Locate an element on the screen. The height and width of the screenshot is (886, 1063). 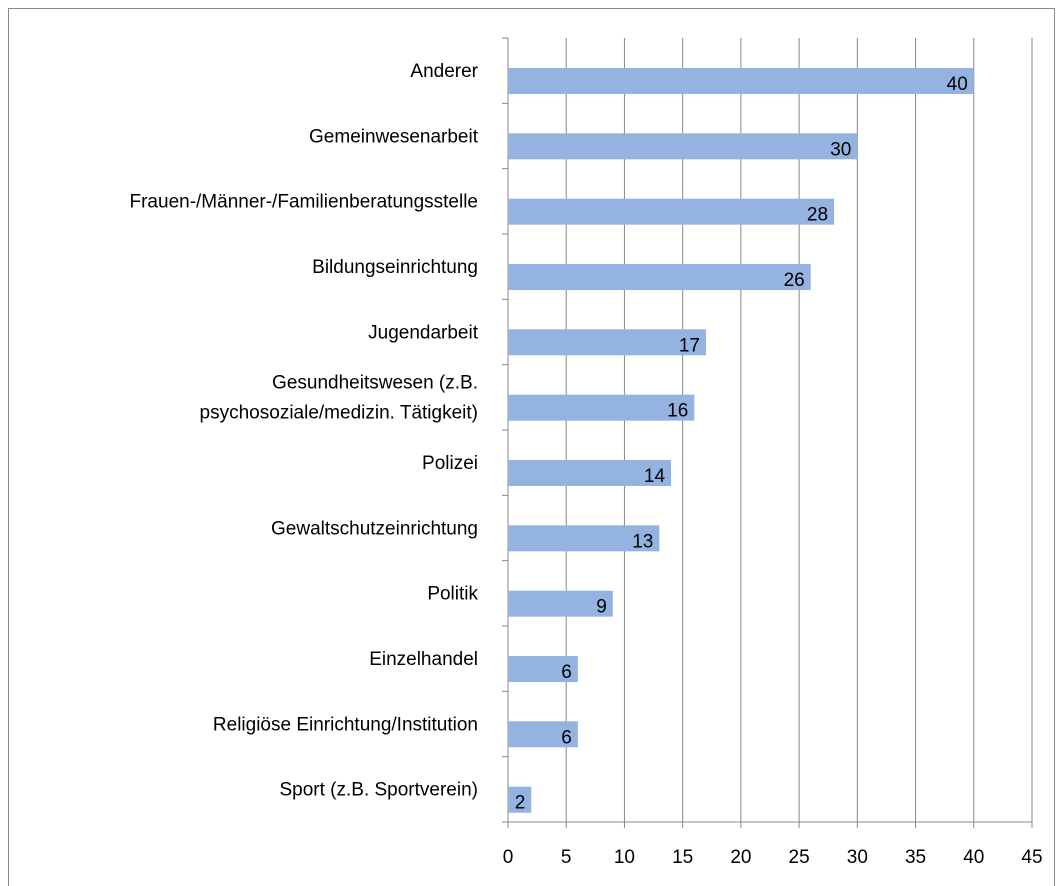
y-tick-label: Jugendarbeit is located at coordinates (423, 332).